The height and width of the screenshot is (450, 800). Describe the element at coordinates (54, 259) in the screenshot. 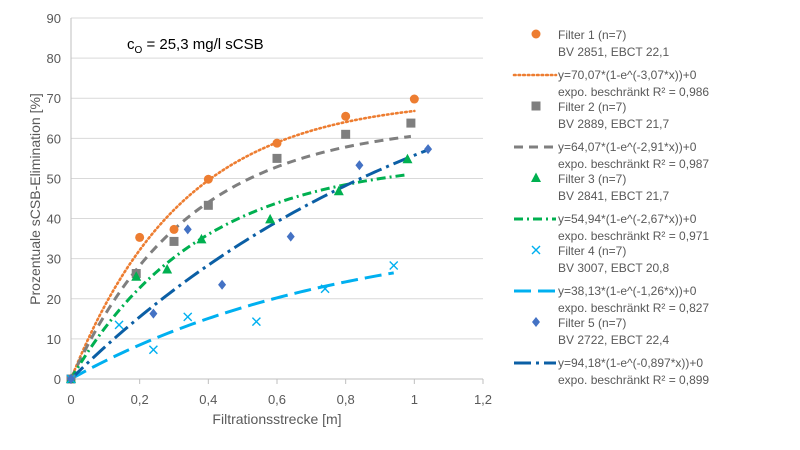

I see `y-tick-label: 30` at that location.